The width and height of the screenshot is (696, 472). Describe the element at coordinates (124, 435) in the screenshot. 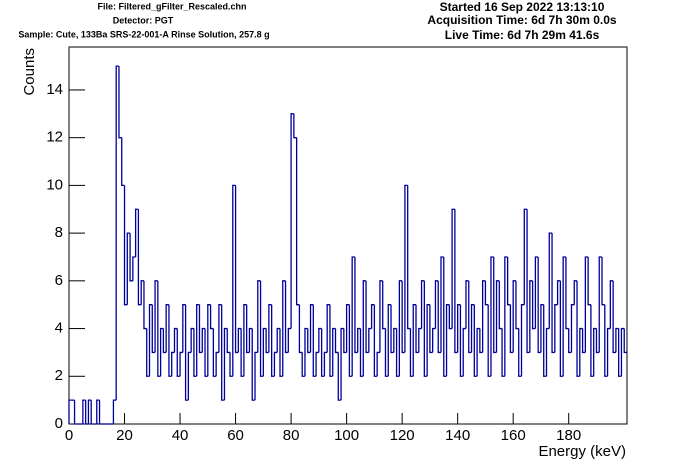

I see `x-tick-label: 20` at that location.